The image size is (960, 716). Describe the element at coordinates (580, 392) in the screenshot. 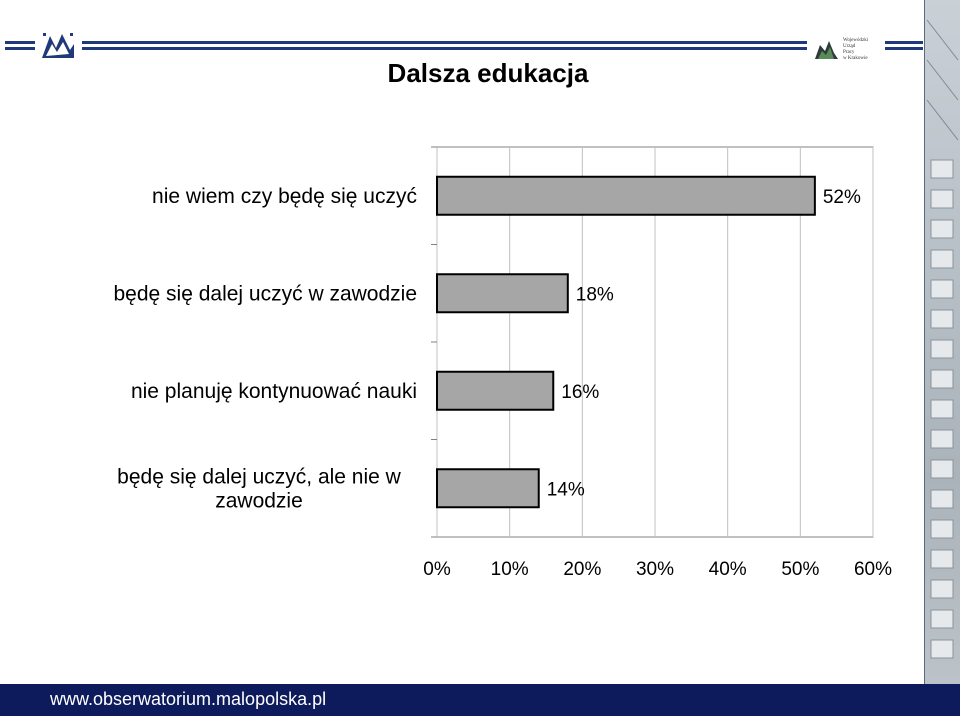

I see `data-label: 16%` at that location.